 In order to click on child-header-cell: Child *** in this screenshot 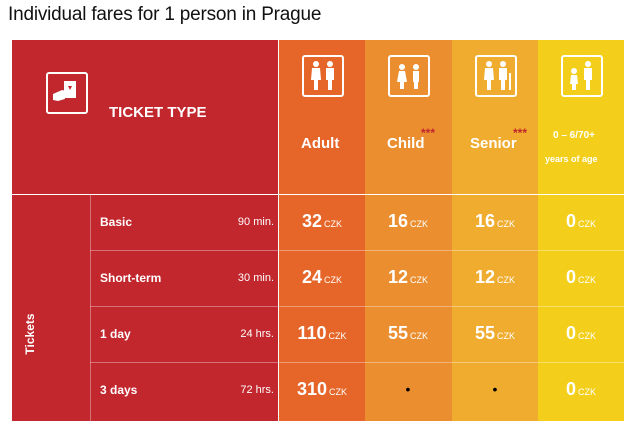, I will do `click(408, 117)`.